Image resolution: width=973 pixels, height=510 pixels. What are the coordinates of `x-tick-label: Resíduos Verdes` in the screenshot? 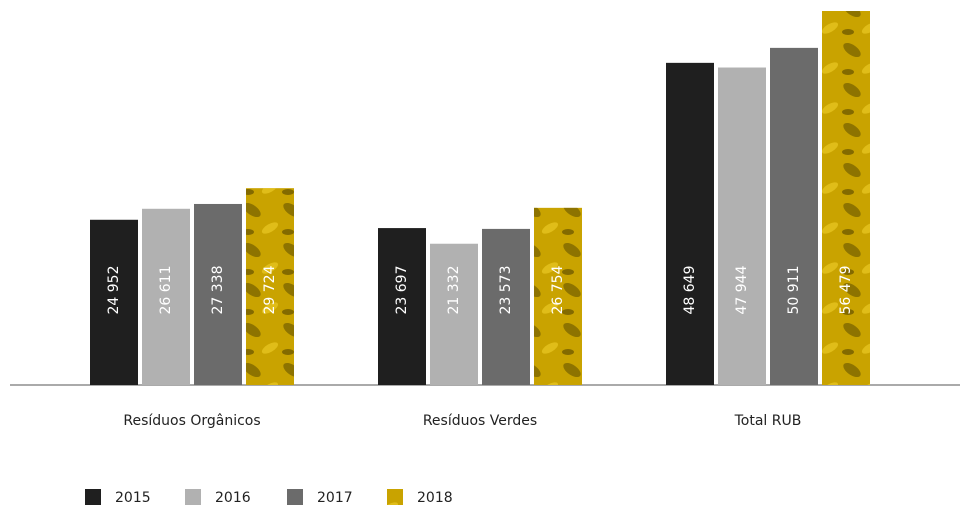 It's located at (480, 421).